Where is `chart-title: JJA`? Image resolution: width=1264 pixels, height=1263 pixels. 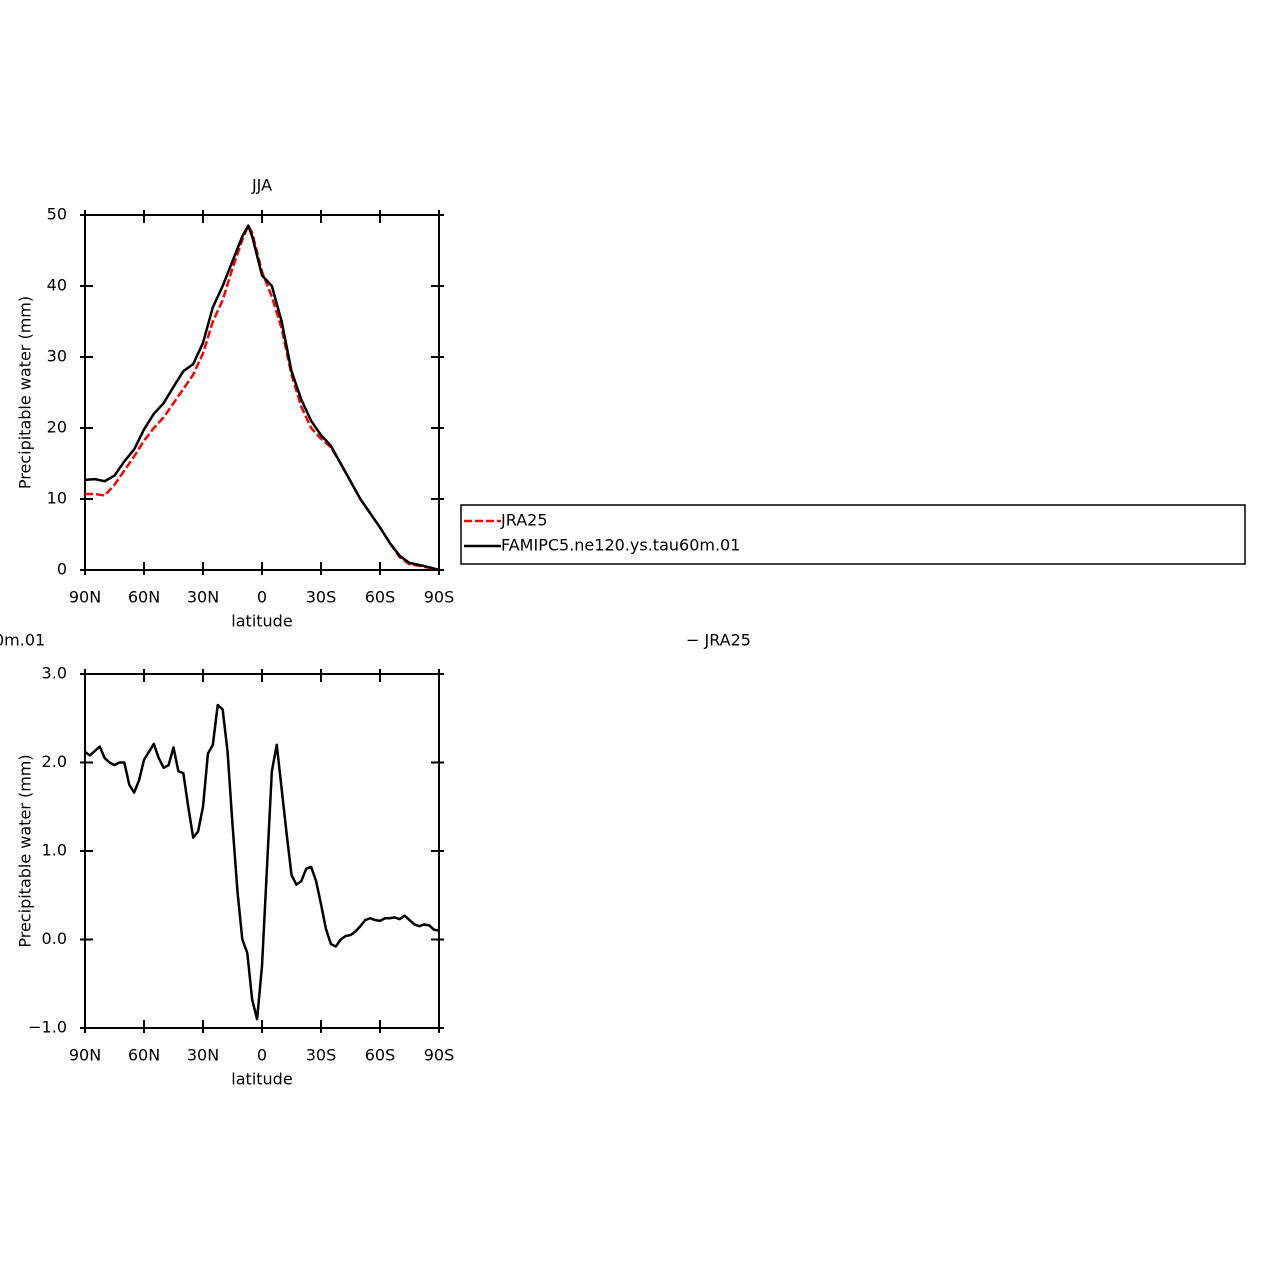 chart-title: JJA is located at coordinates (261, 185).